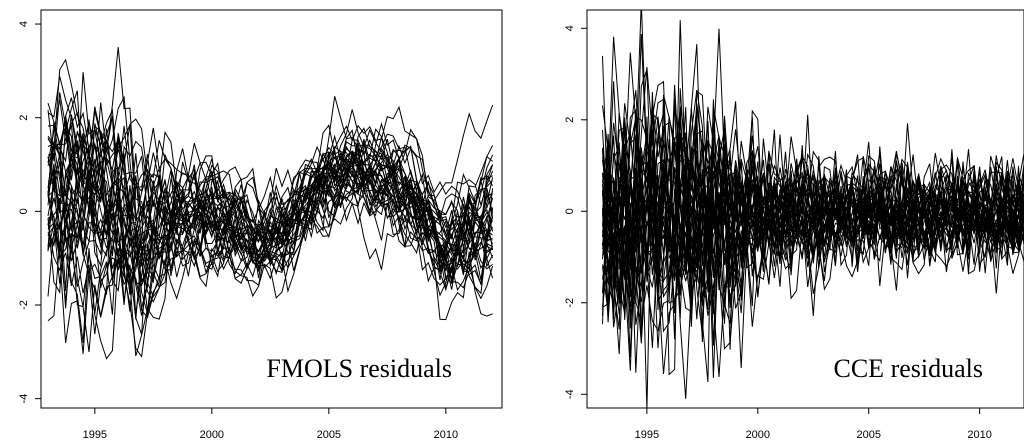 This screenshot has height=448, width=1024. I want to click on panel-label: FMOLS residuals, so click(359, 368).